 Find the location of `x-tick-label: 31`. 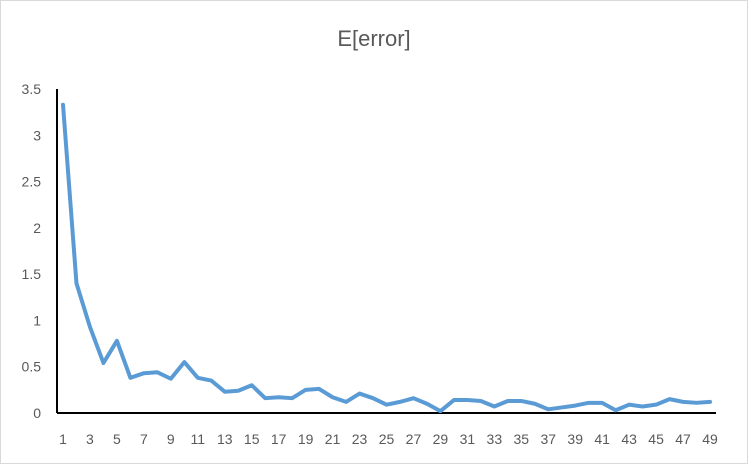

x-tick-label: 31 is located at coordinates (468, 439).